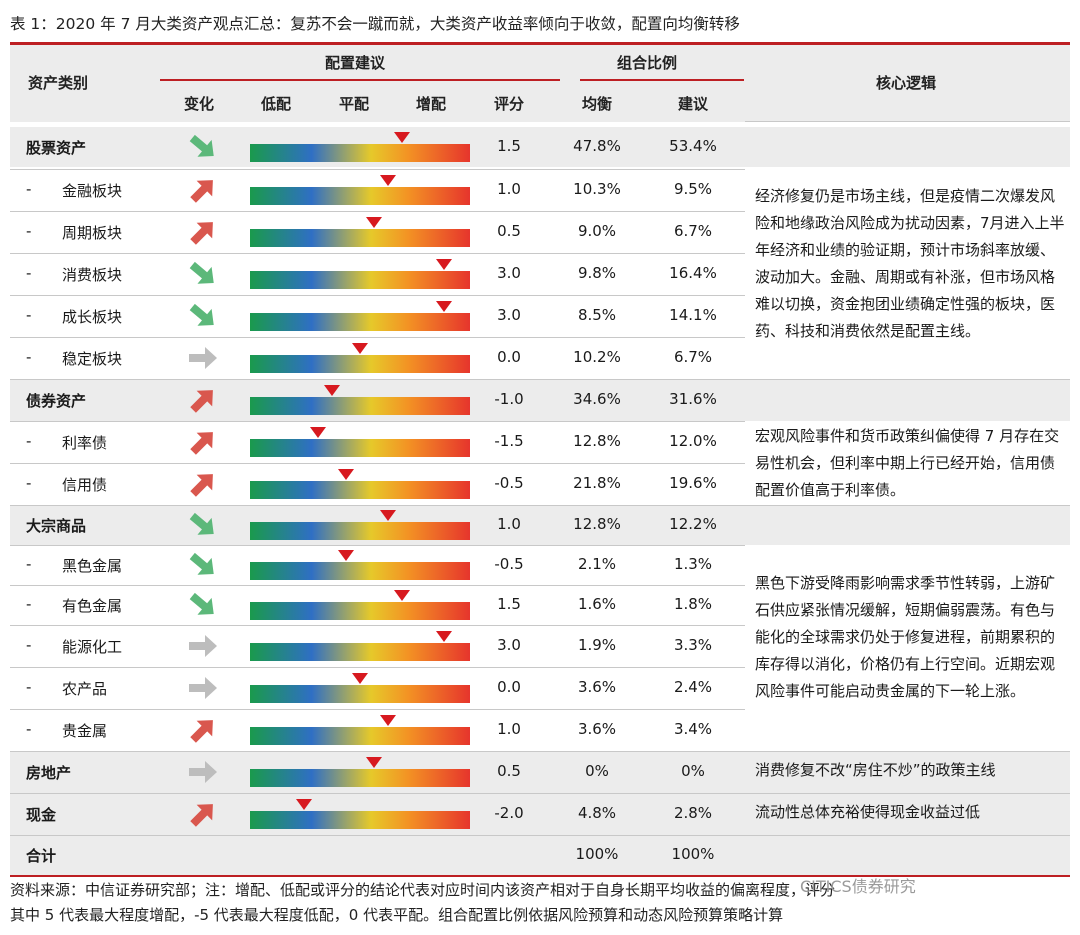  I want to click on asset-class-name: 大宗商品, so click(56, 526).